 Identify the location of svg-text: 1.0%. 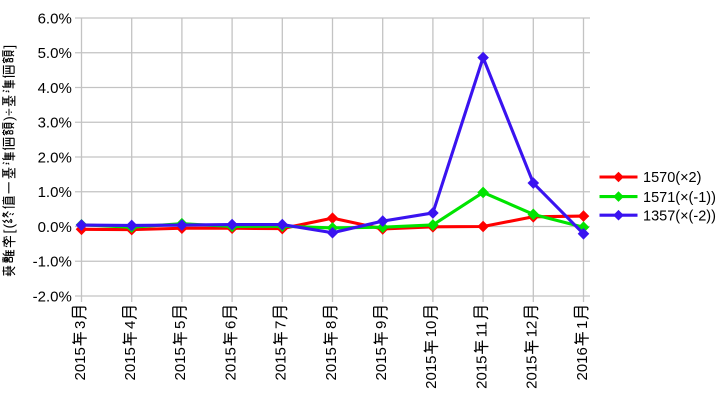
(55, 192).